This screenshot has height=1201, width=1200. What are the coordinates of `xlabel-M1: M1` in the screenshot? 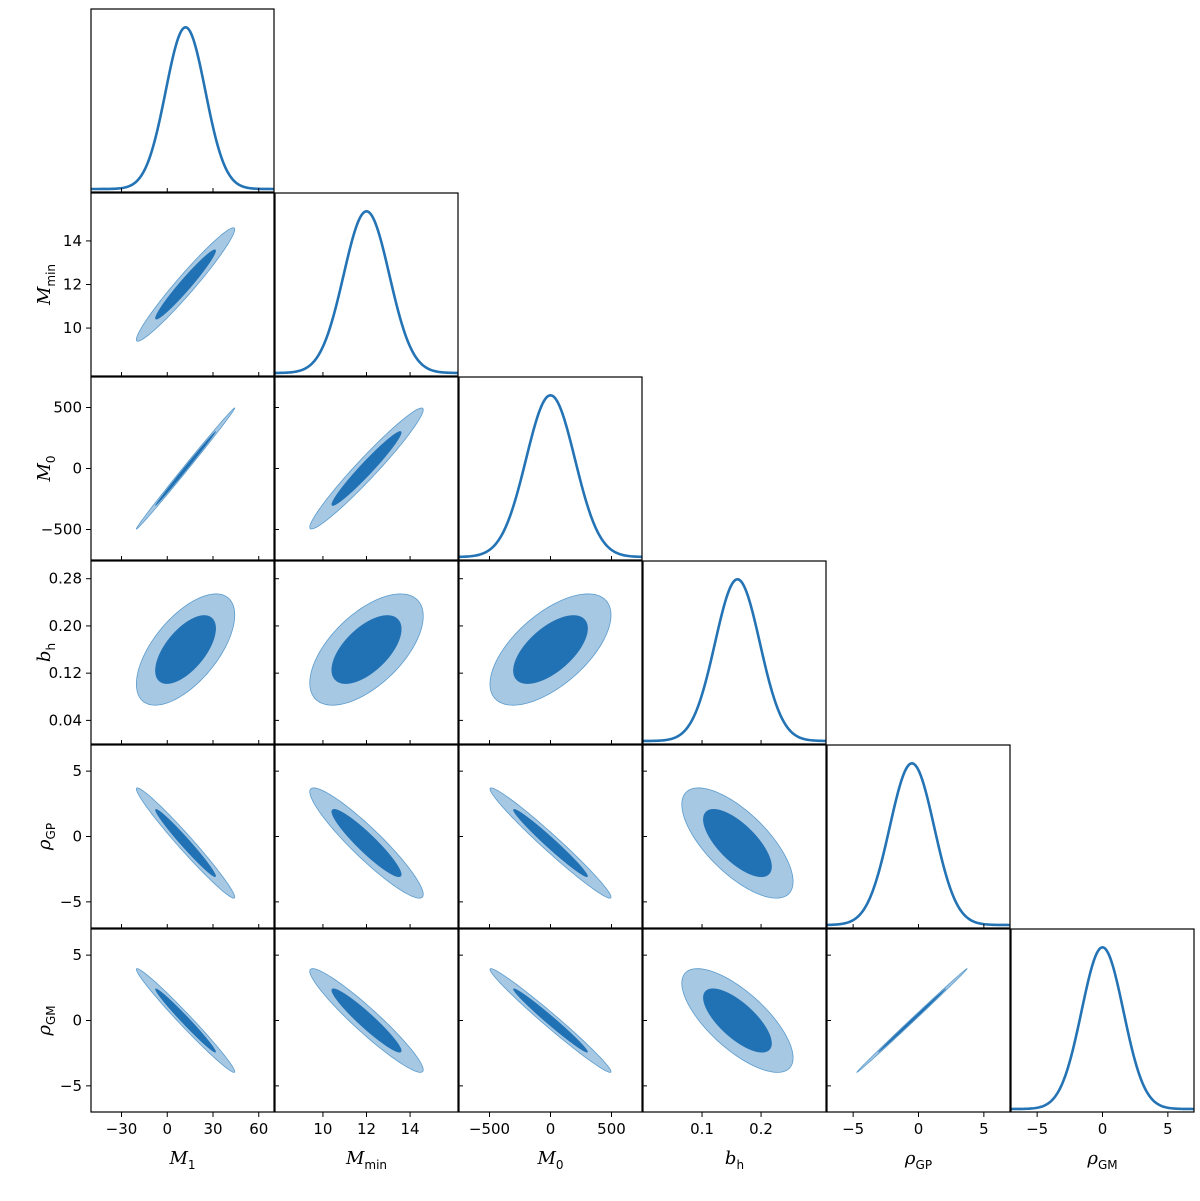 It's located at (181, 1160).